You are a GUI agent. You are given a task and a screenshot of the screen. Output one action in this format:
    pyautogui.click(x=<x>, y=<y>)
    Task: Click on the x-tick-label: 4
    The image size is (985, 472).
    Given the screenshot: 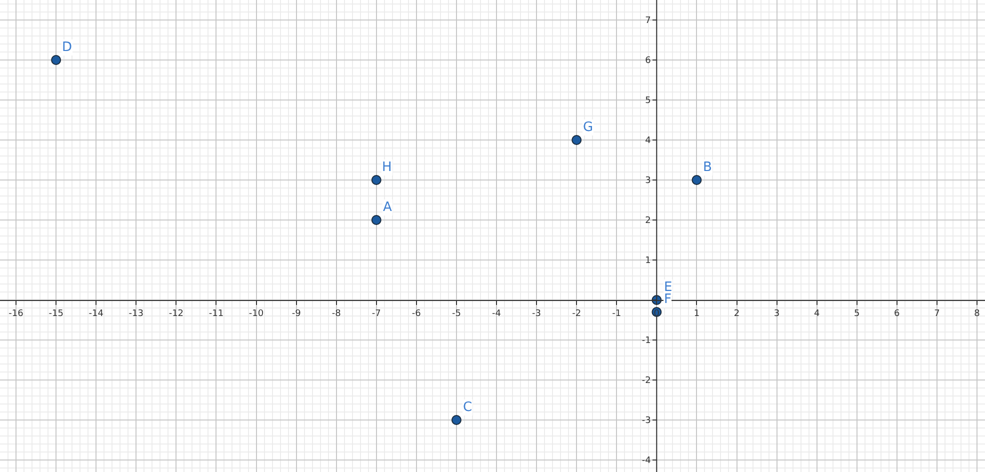 What is the action you would take?
    pyautogui.click(x=817, y=313)
    